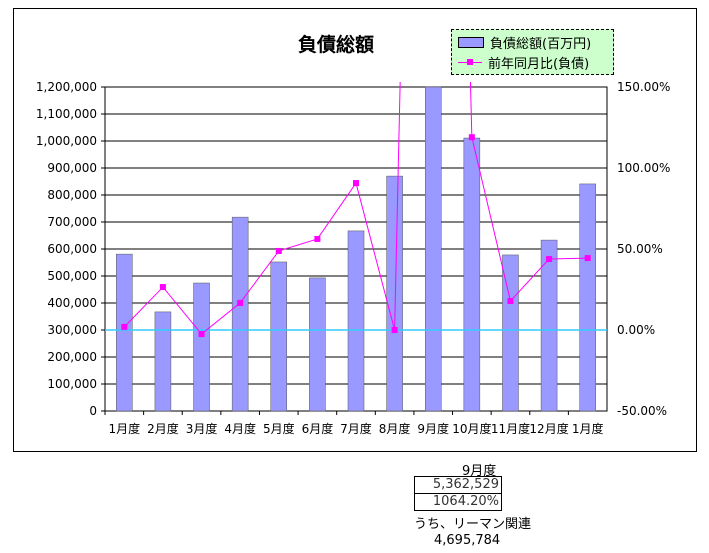 This screenshot has width=709, height=553. What do you see at coordinates (458, 502) in the screenshot?
I see `note-ratio: 1064.20%` at bounding box center [458, 502].